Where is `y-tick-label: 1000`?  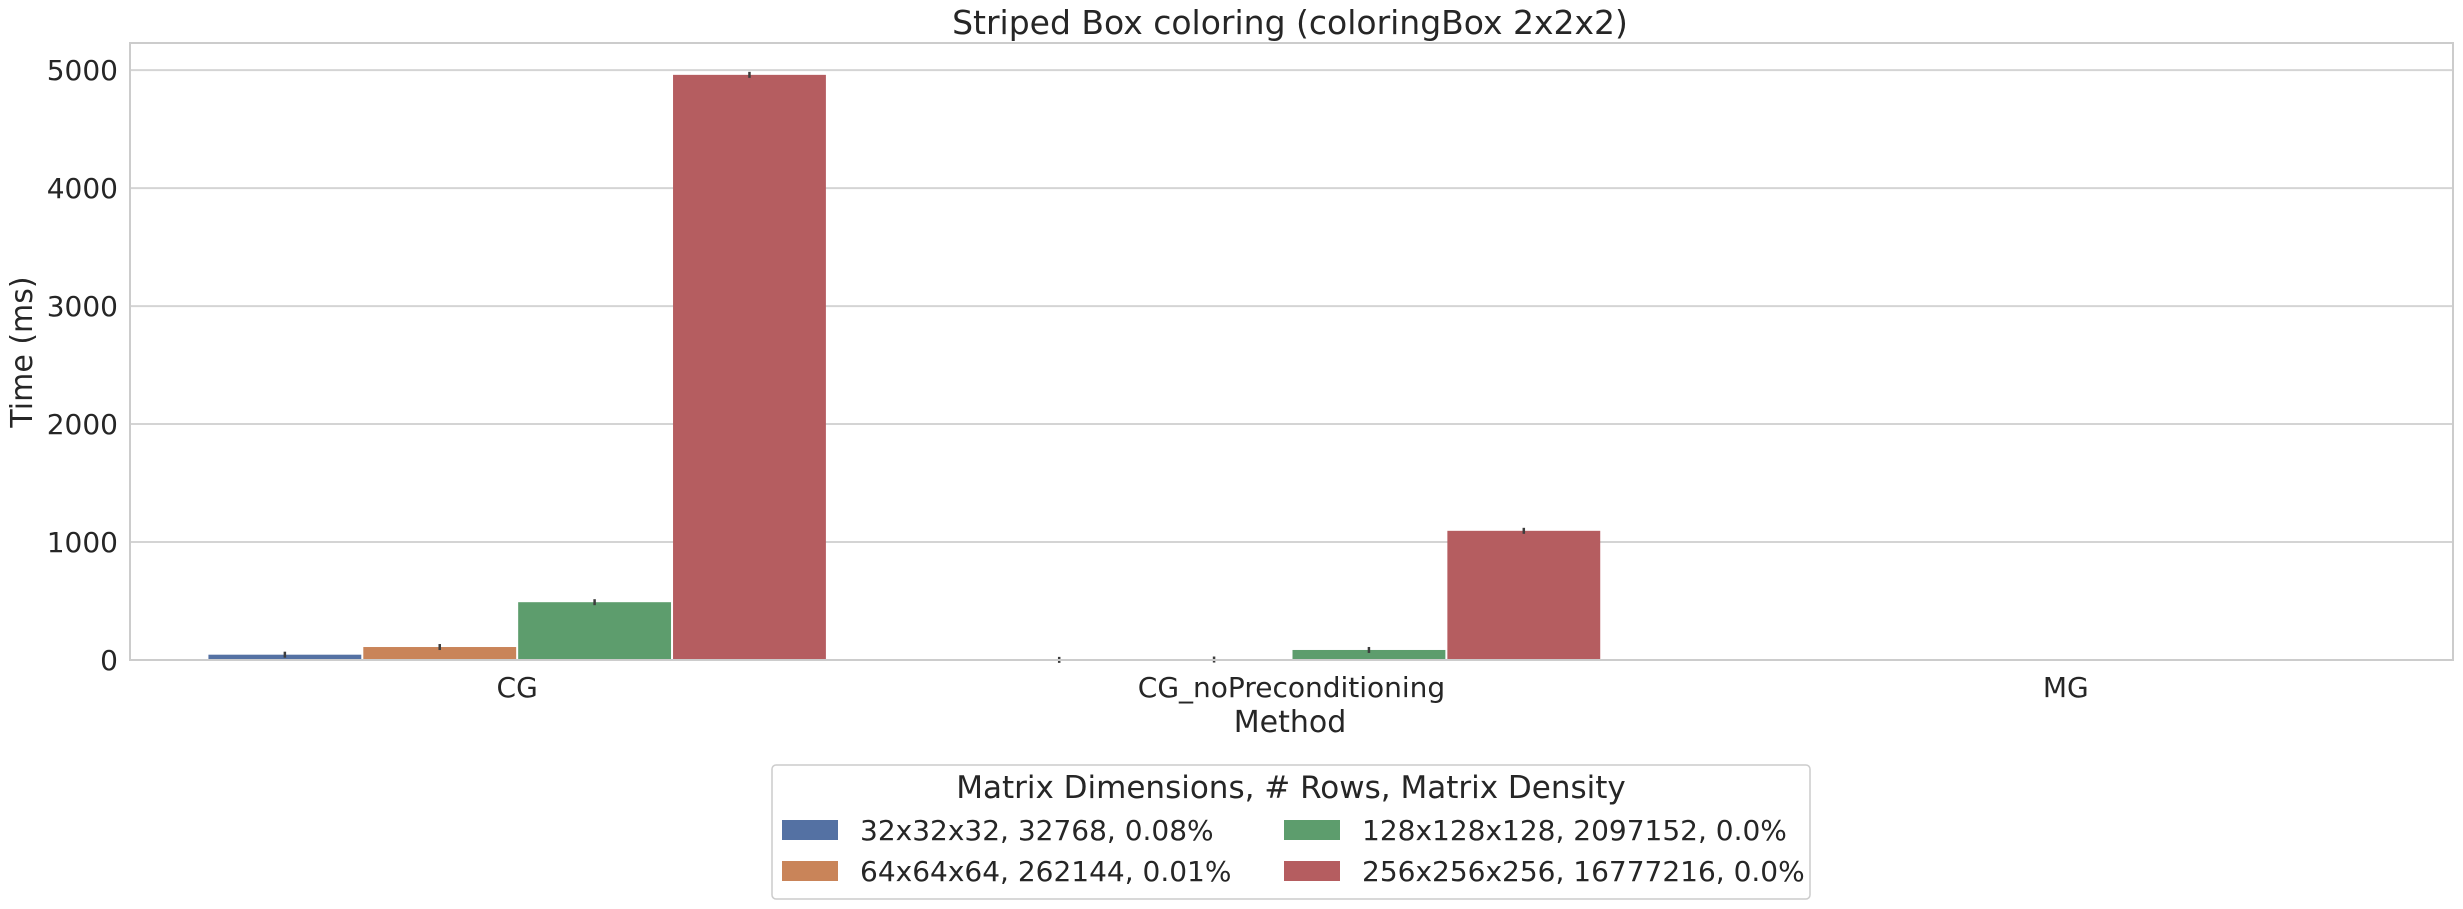 y-tick-label: 1000 is located at coordinates (82, 542).